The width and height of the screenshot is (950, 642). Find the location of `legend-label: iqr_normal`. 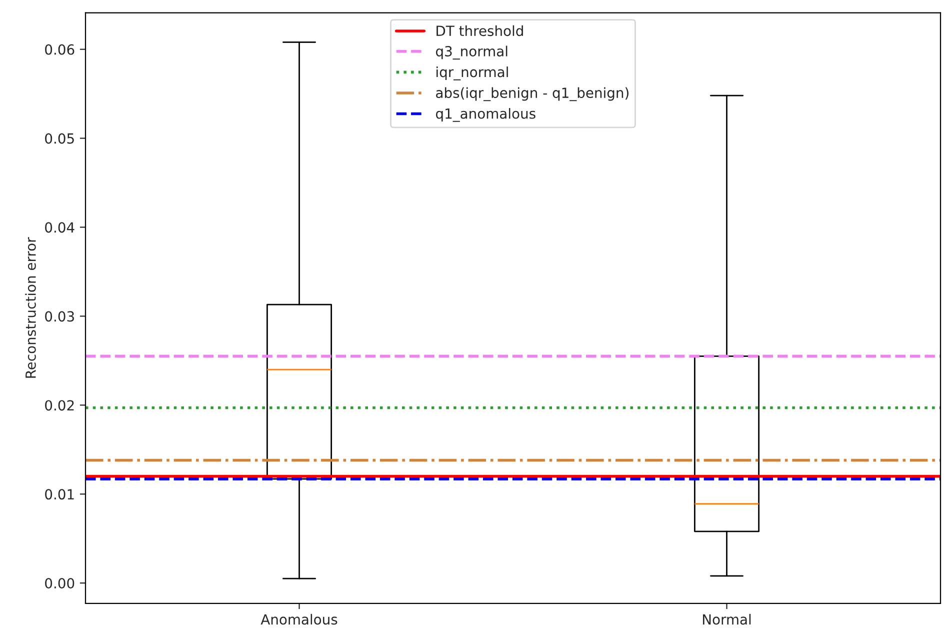

legend-label: iqr_normal is located at coordinates (472, 73).